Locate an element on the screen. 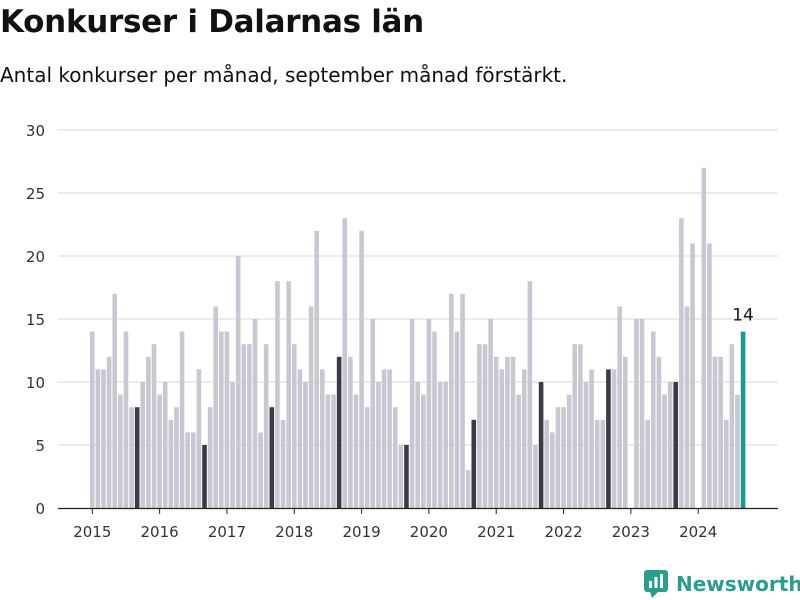  x-tick-label: 2024 is located at coordinates (698, 532).